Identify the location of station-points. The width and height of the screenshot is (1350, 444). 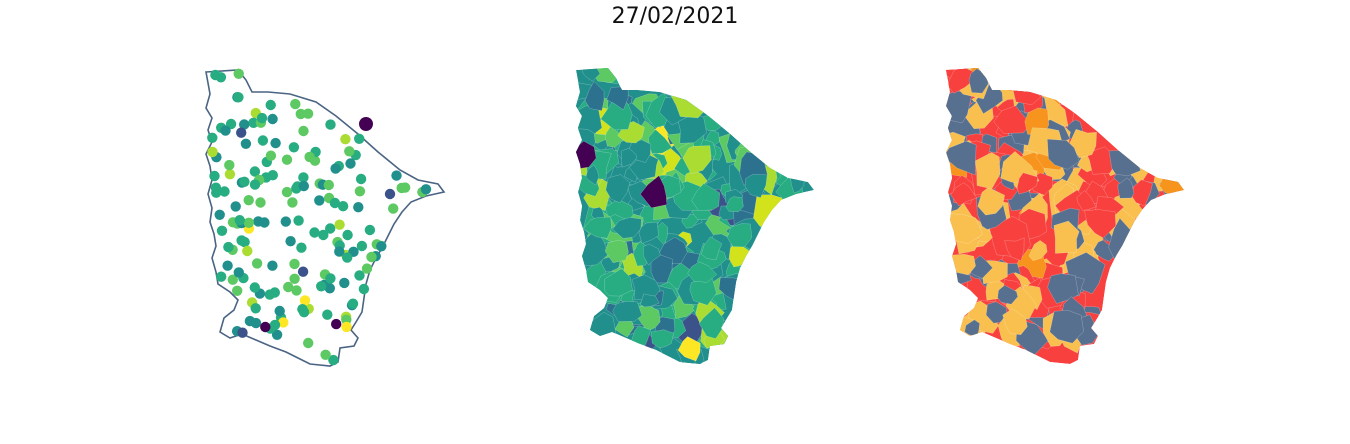
(319, 217).